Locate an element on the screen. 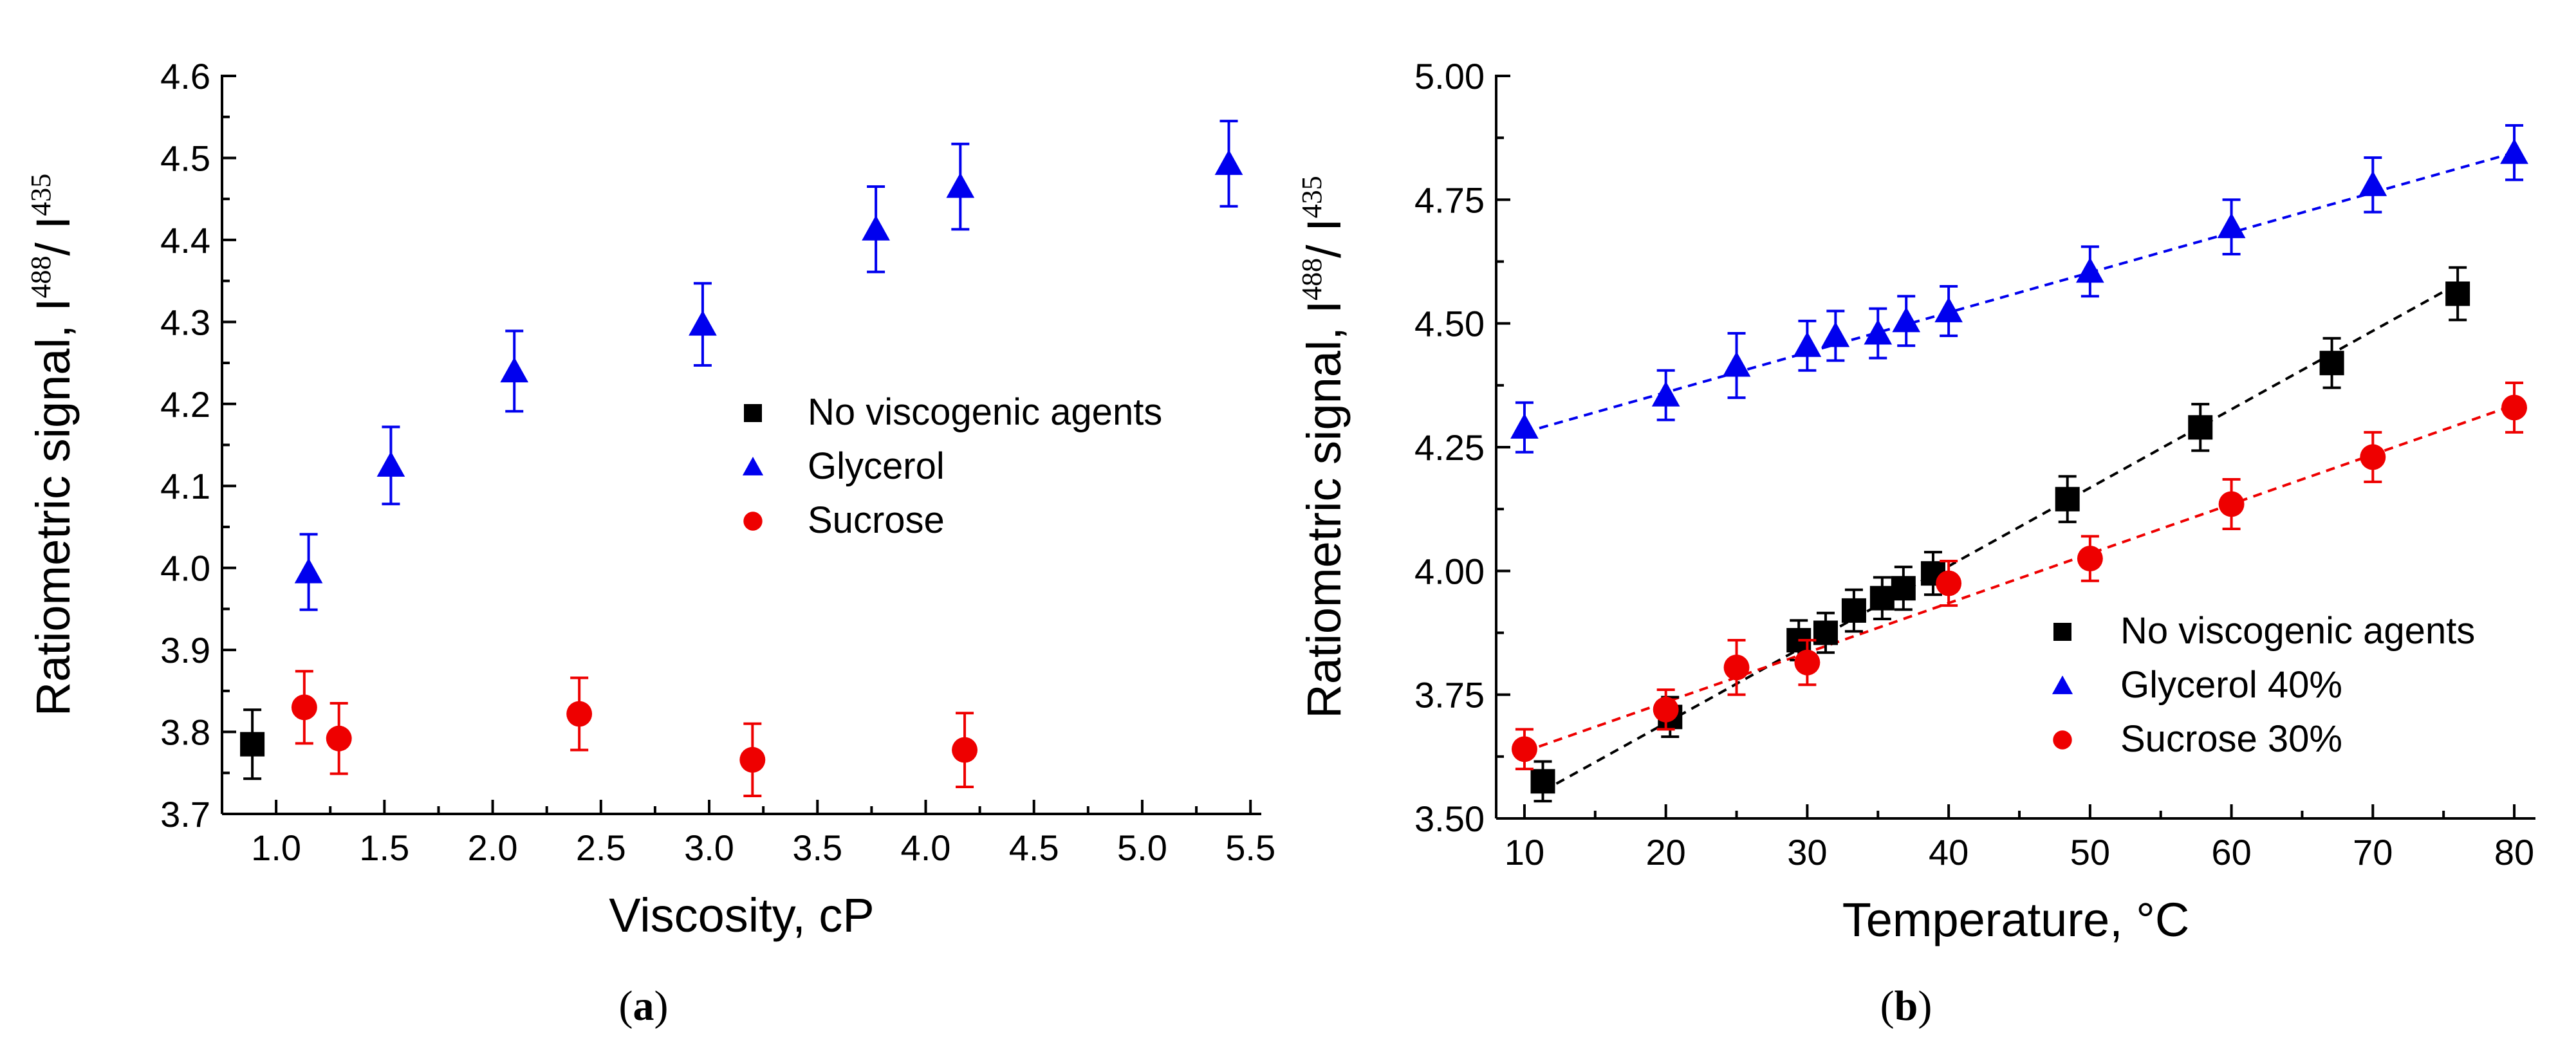  x-tick-label: 5.5 is located at coordinates (1250, 847).